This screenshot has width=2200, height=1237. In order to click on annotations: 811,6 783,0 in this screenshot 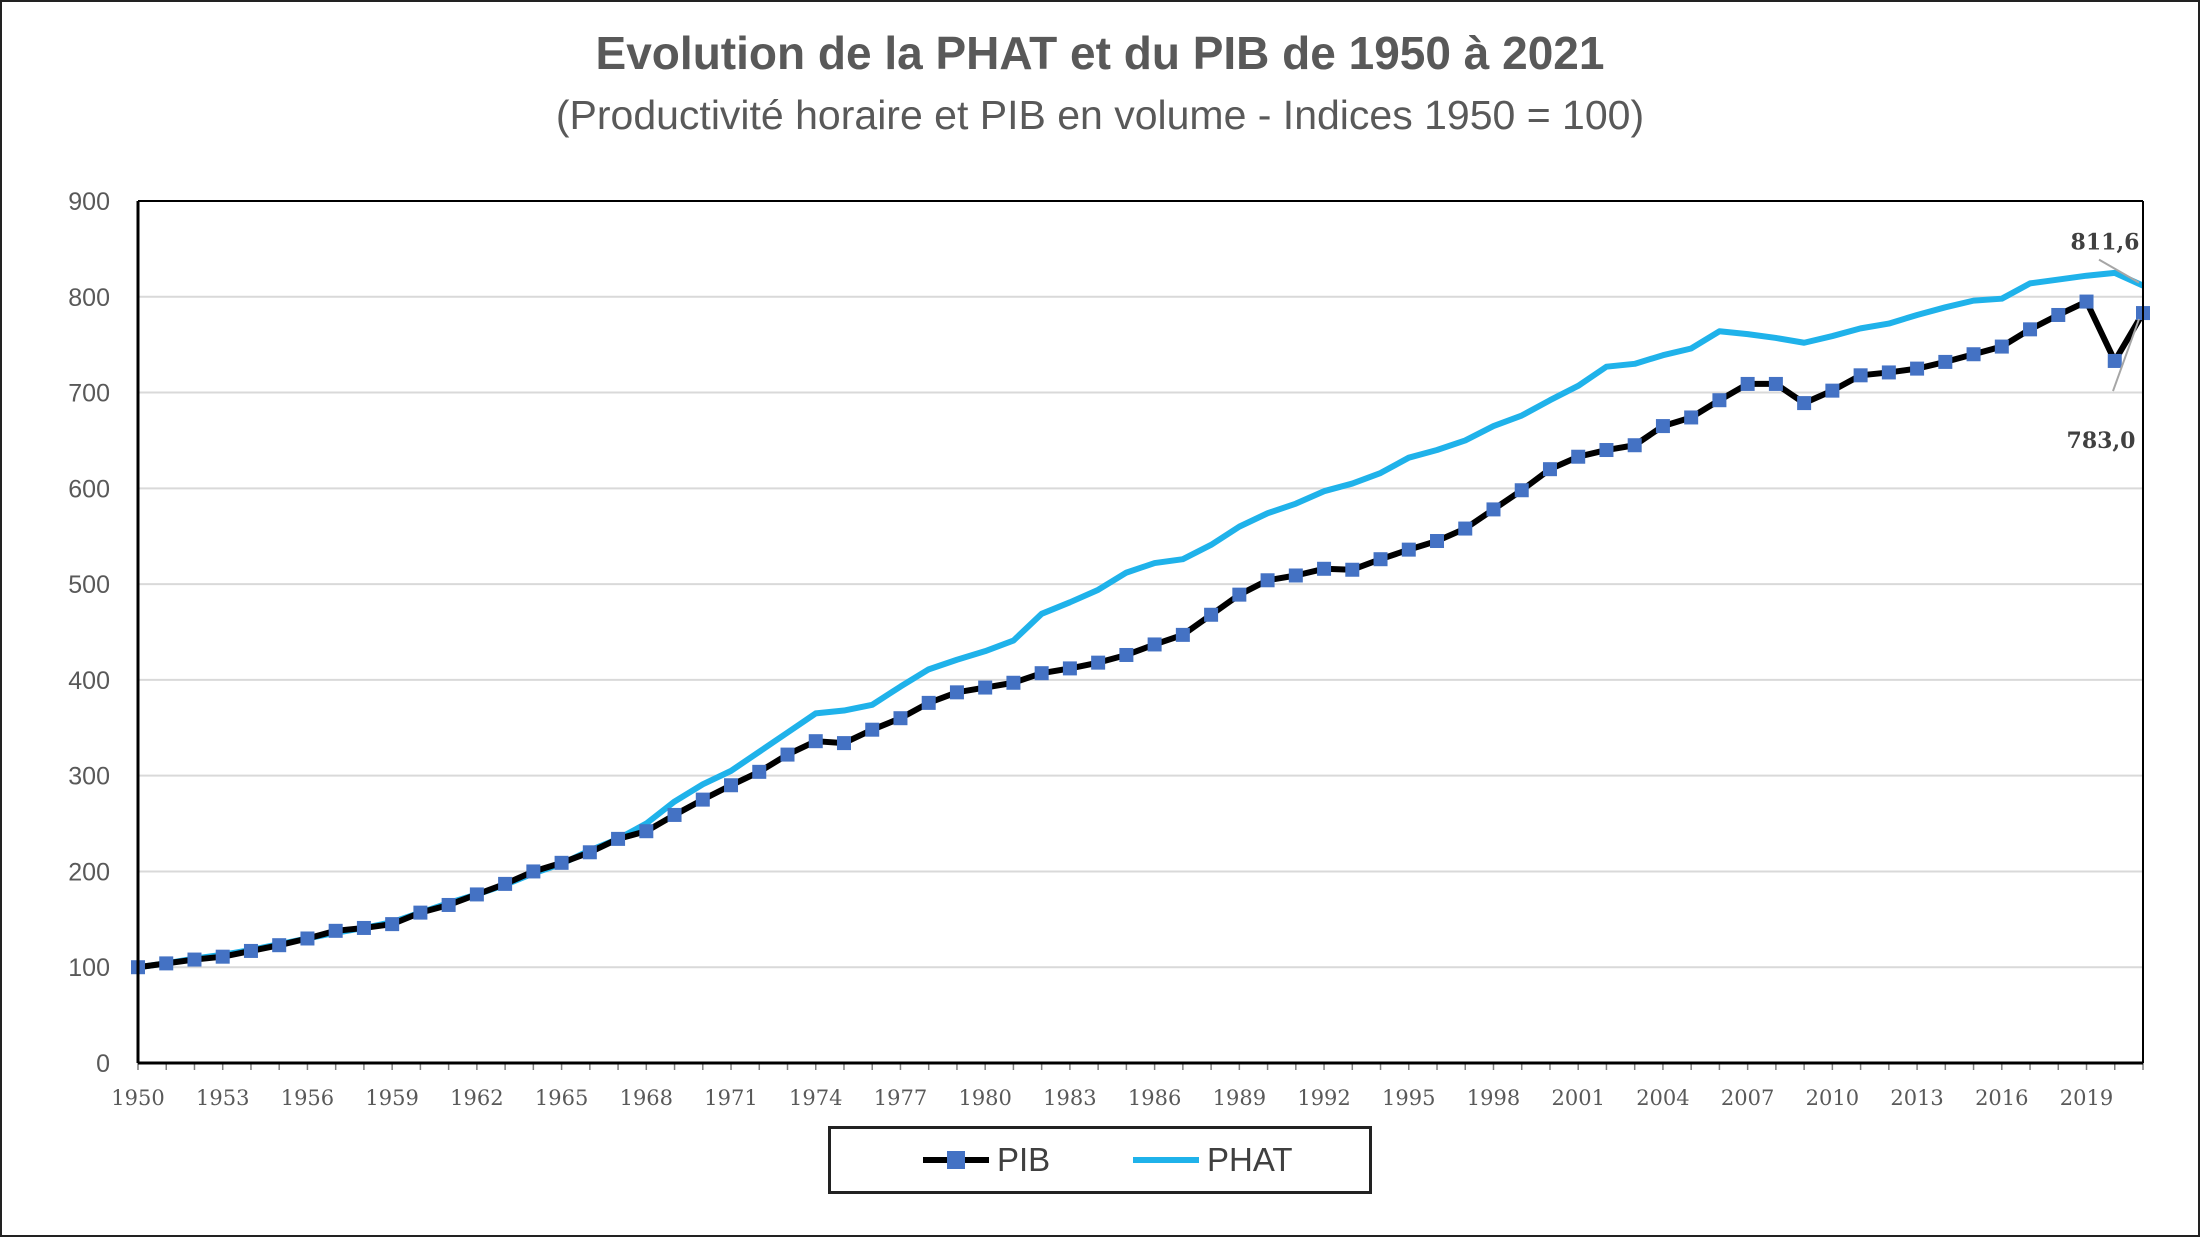, I will do `click(2103, 342)`.